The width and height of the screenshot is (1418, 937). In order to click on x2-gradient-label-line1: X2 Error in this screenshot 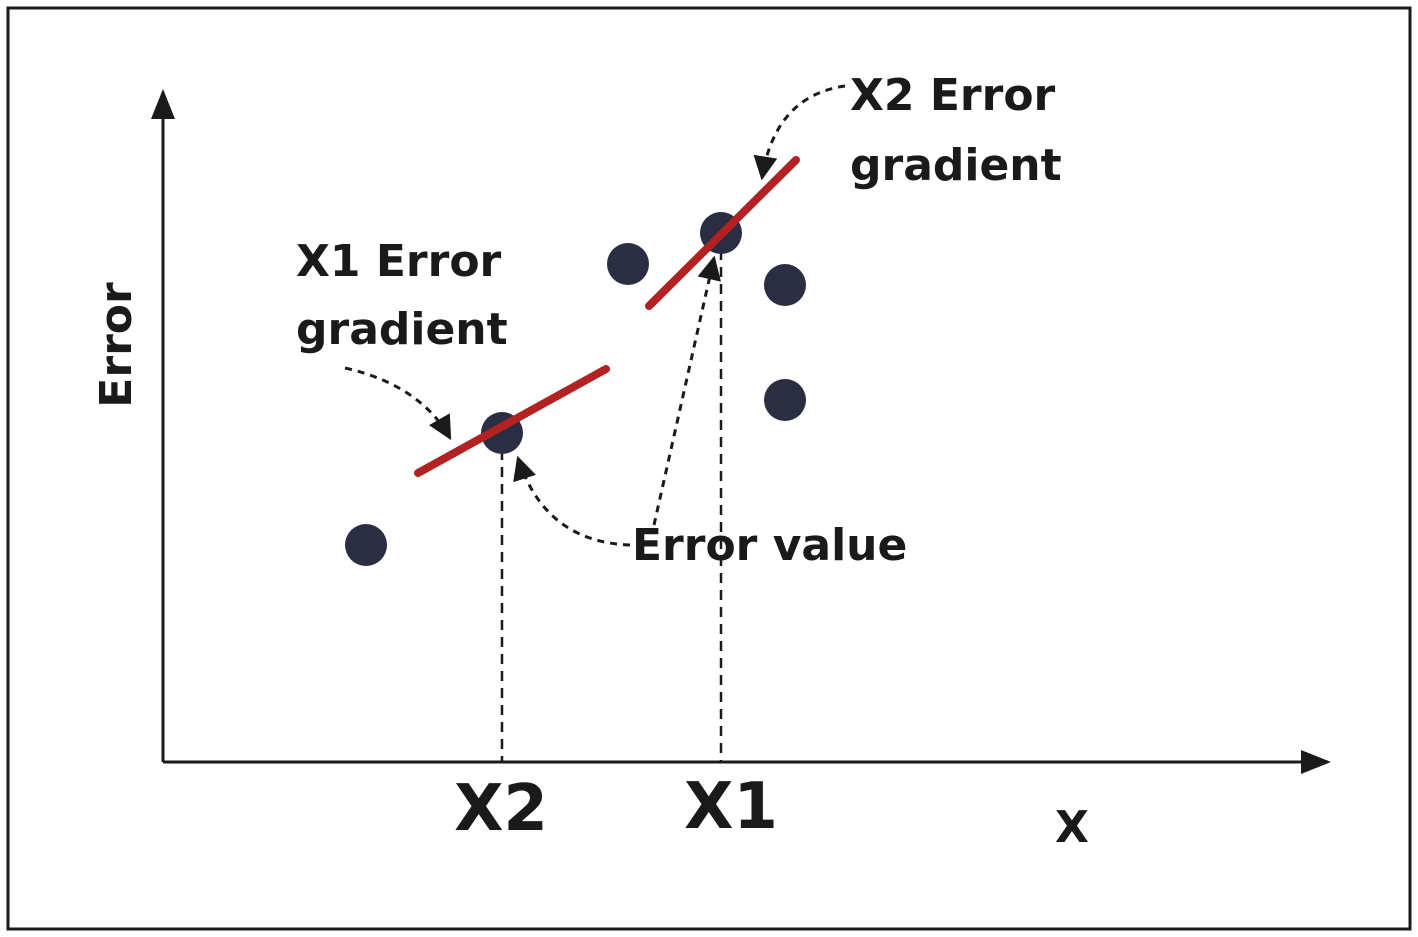, I will do `click(953, 95)`.